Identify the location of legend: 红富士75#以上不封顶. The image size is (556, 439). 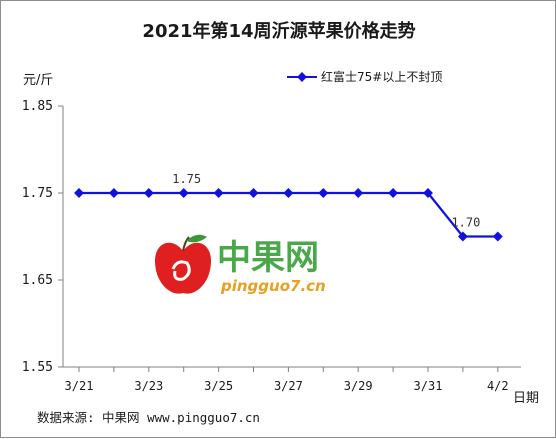
(364, 76).